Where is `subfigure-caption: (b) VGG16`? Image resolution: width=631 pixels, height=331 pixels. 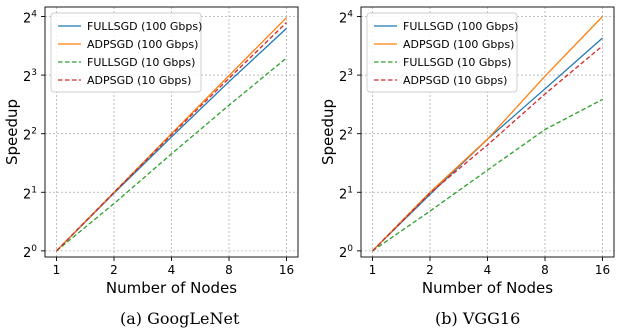 subfigure-caption: (b) VGG16 is located at coordinates (477, 318).